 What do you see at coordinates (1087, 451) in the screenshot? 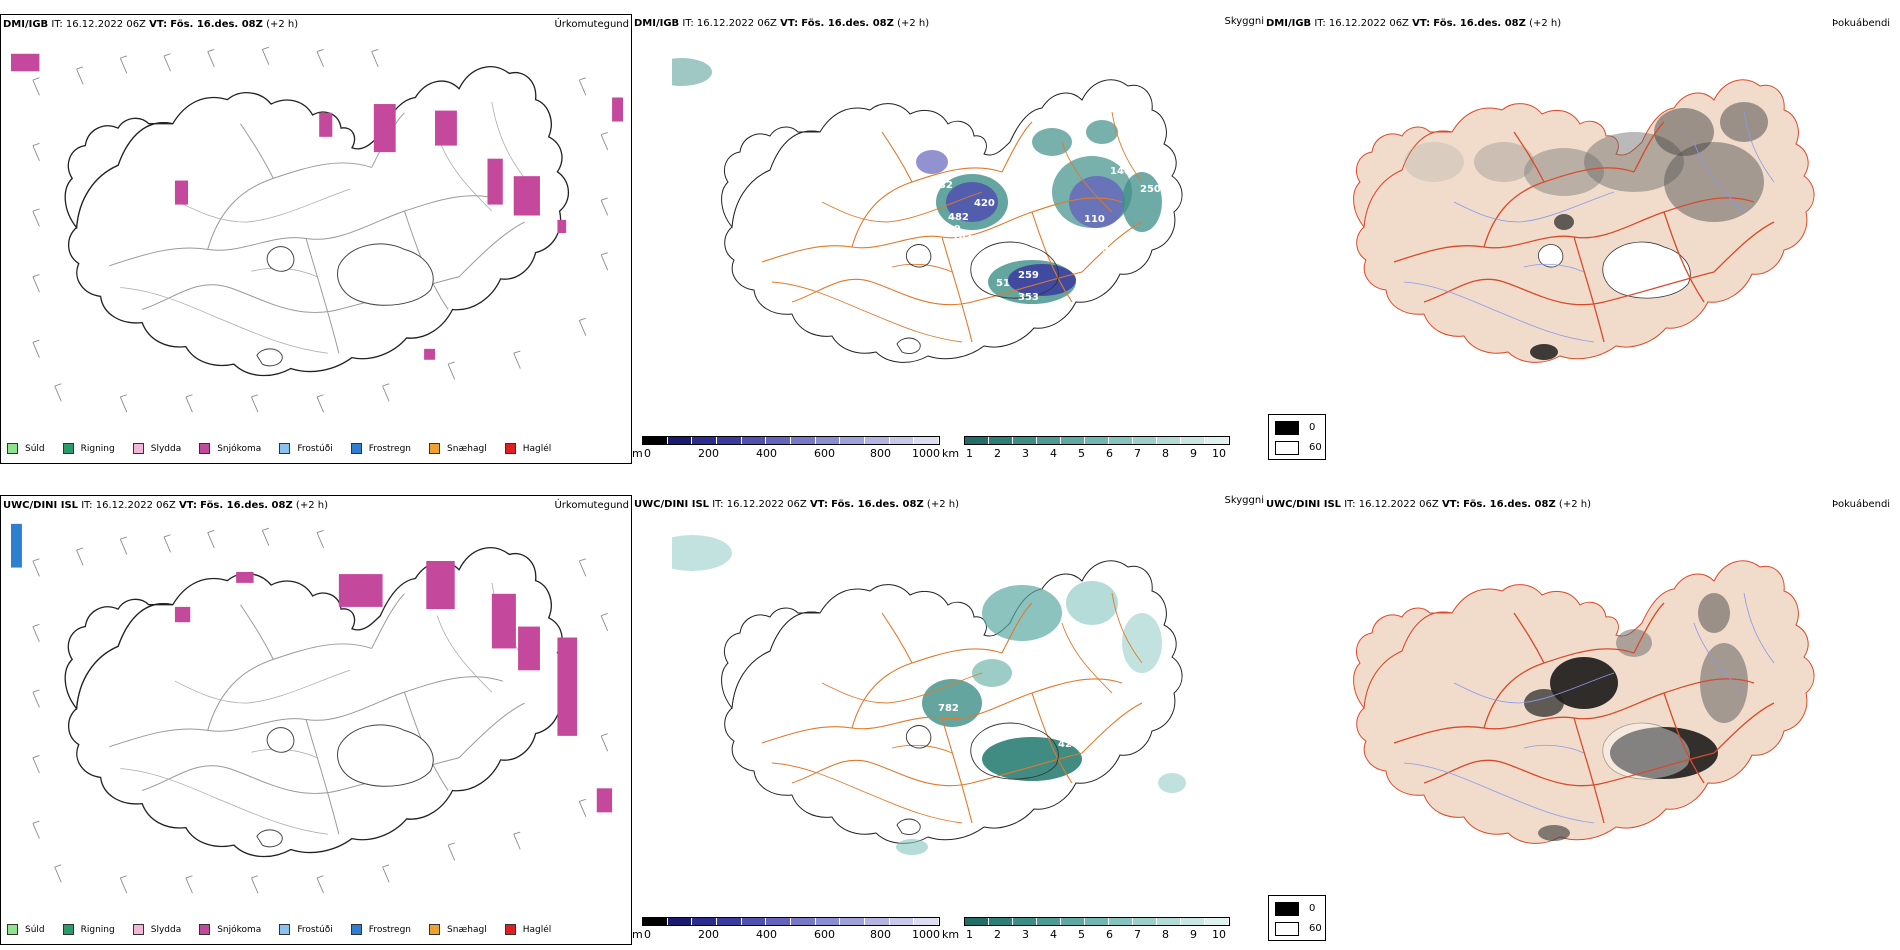
I see `visibility-scale: km 1 2 3 4 5 6 7 8 9 10` at bounding box center [1087, 451].